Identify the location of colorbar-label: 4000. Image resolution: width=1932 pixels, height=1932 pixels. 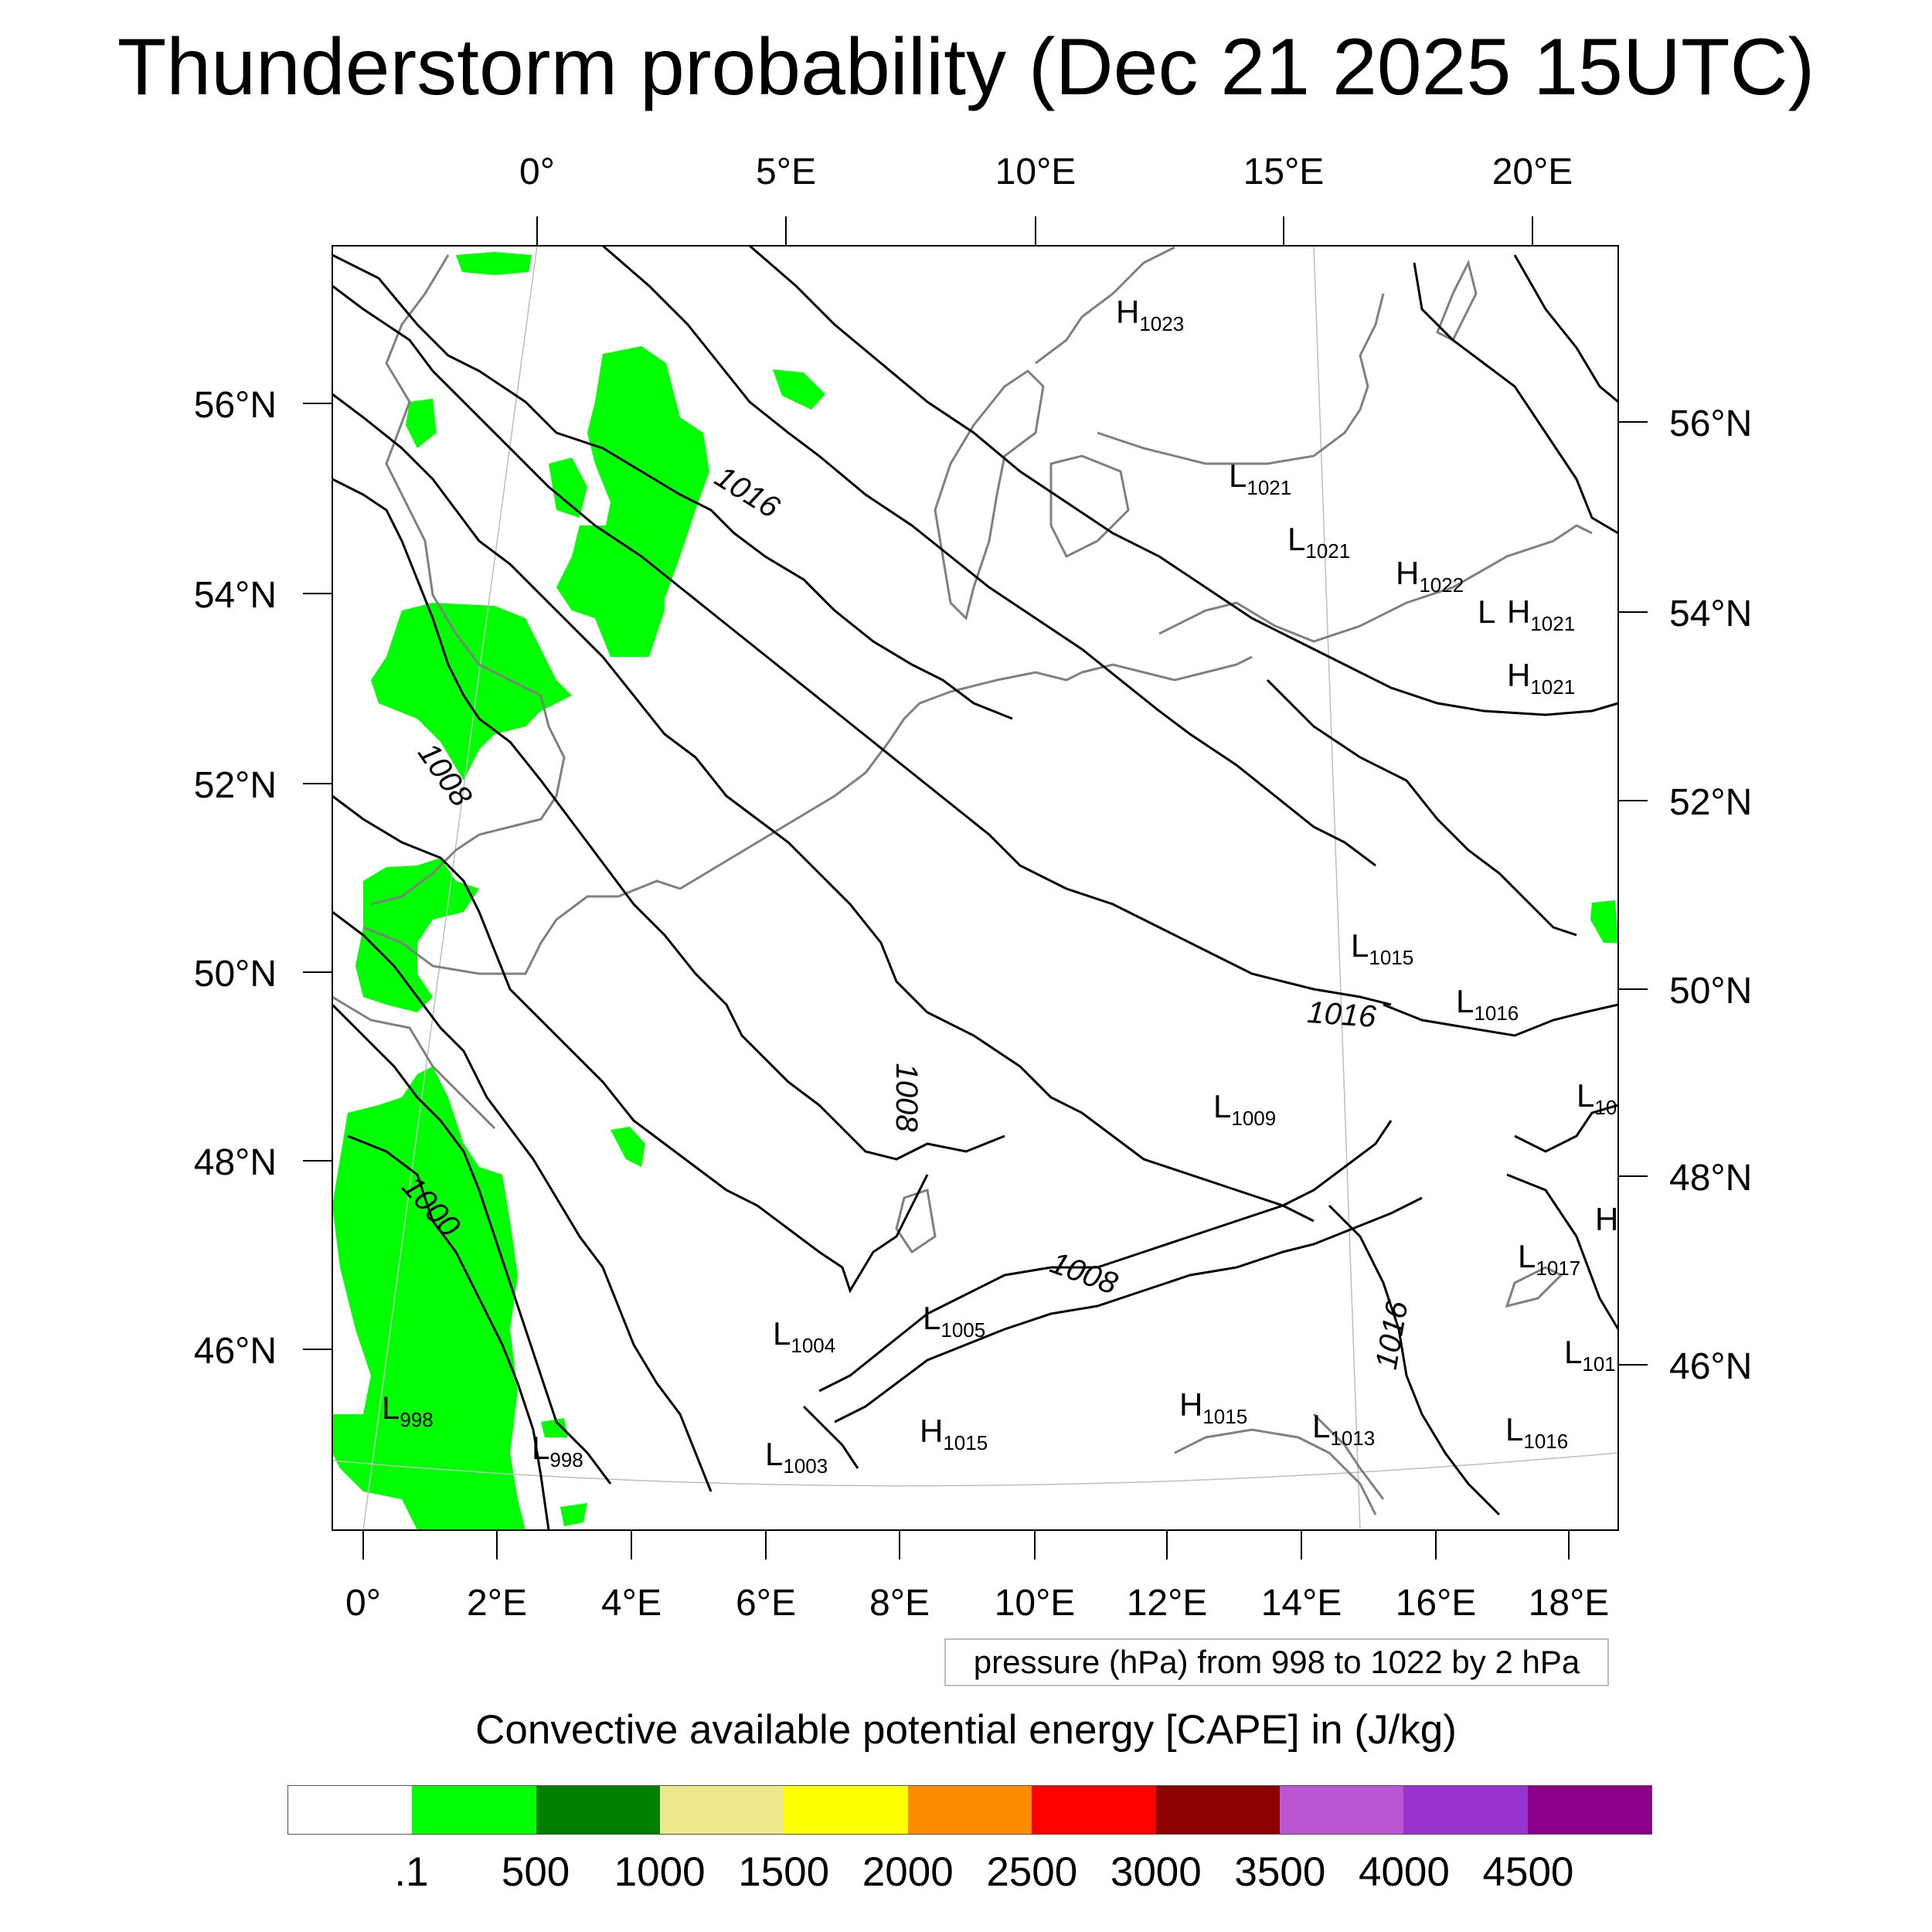
(1404, 1872).